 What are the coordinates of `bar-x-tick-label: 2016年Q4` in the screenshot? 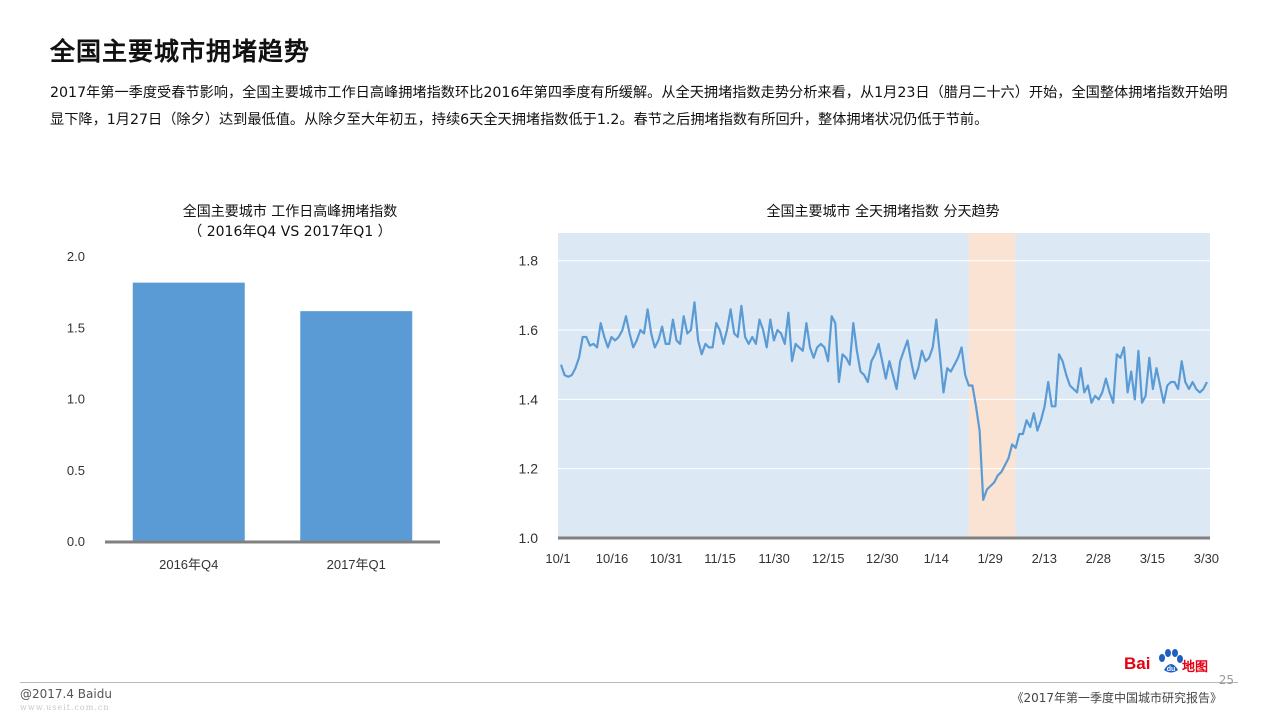 It's located at (188, 564).